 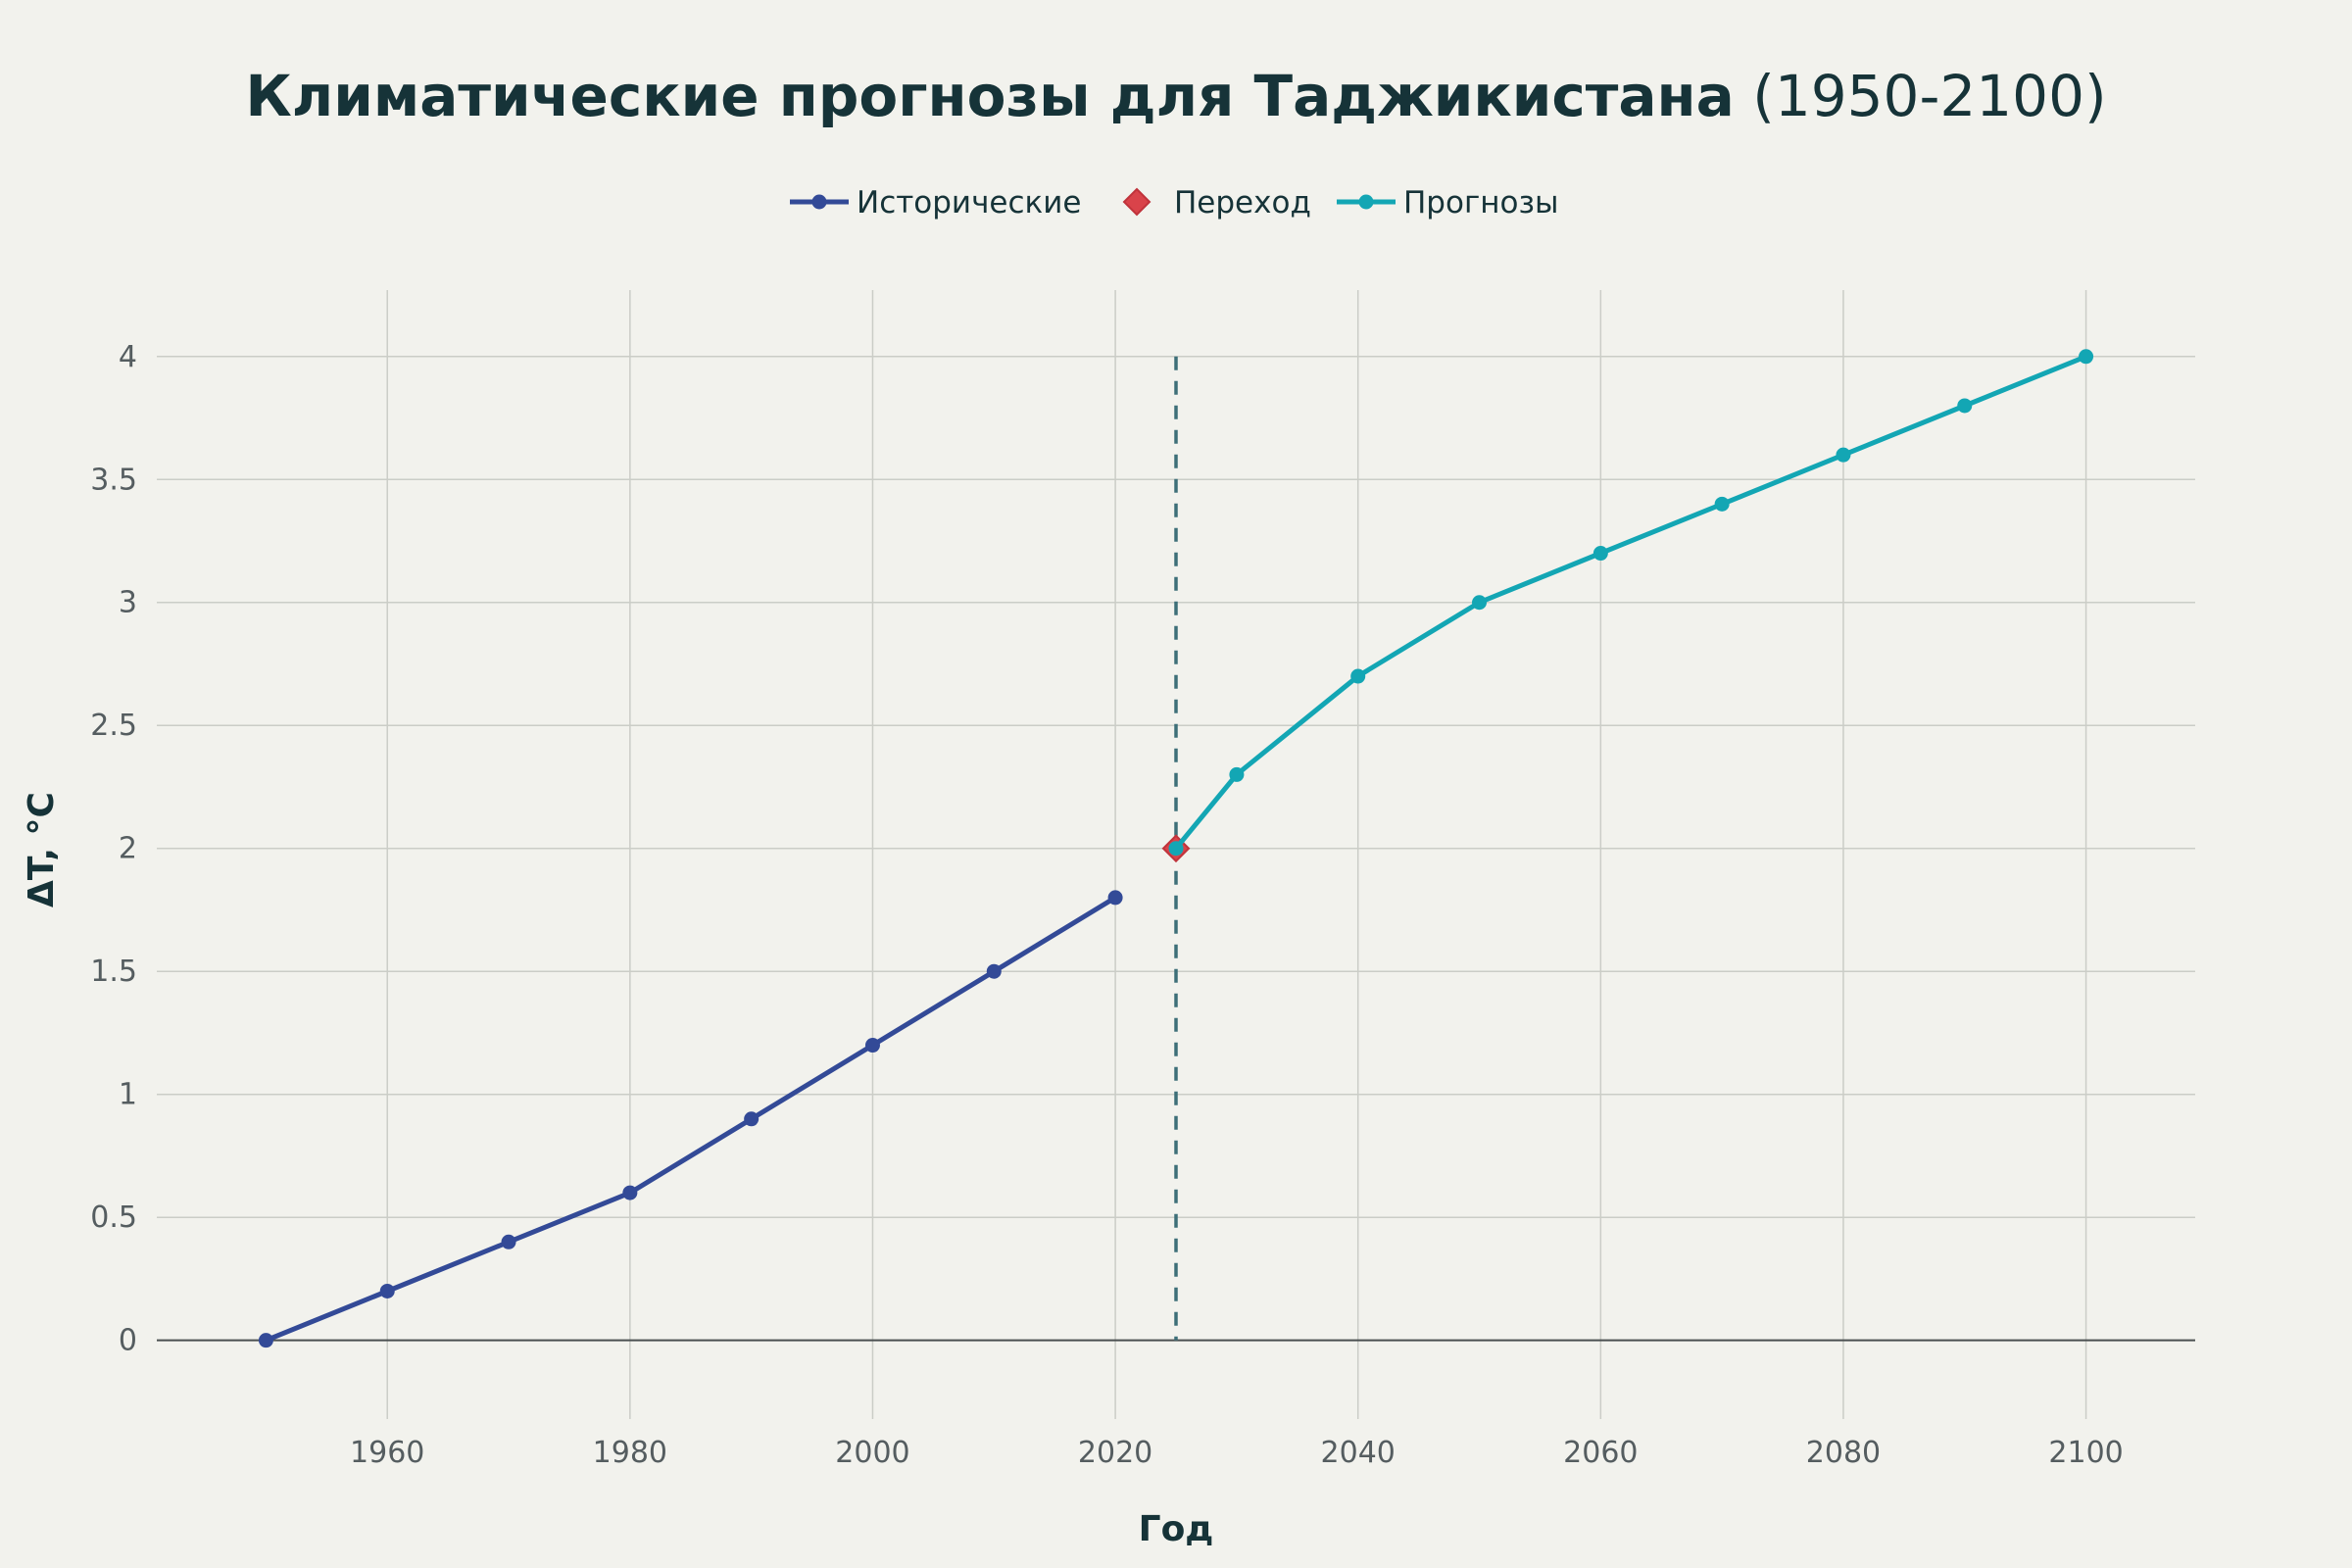 I want to click on legend: Исторические Переход Прогнозы, so click(x=1174, y=202).